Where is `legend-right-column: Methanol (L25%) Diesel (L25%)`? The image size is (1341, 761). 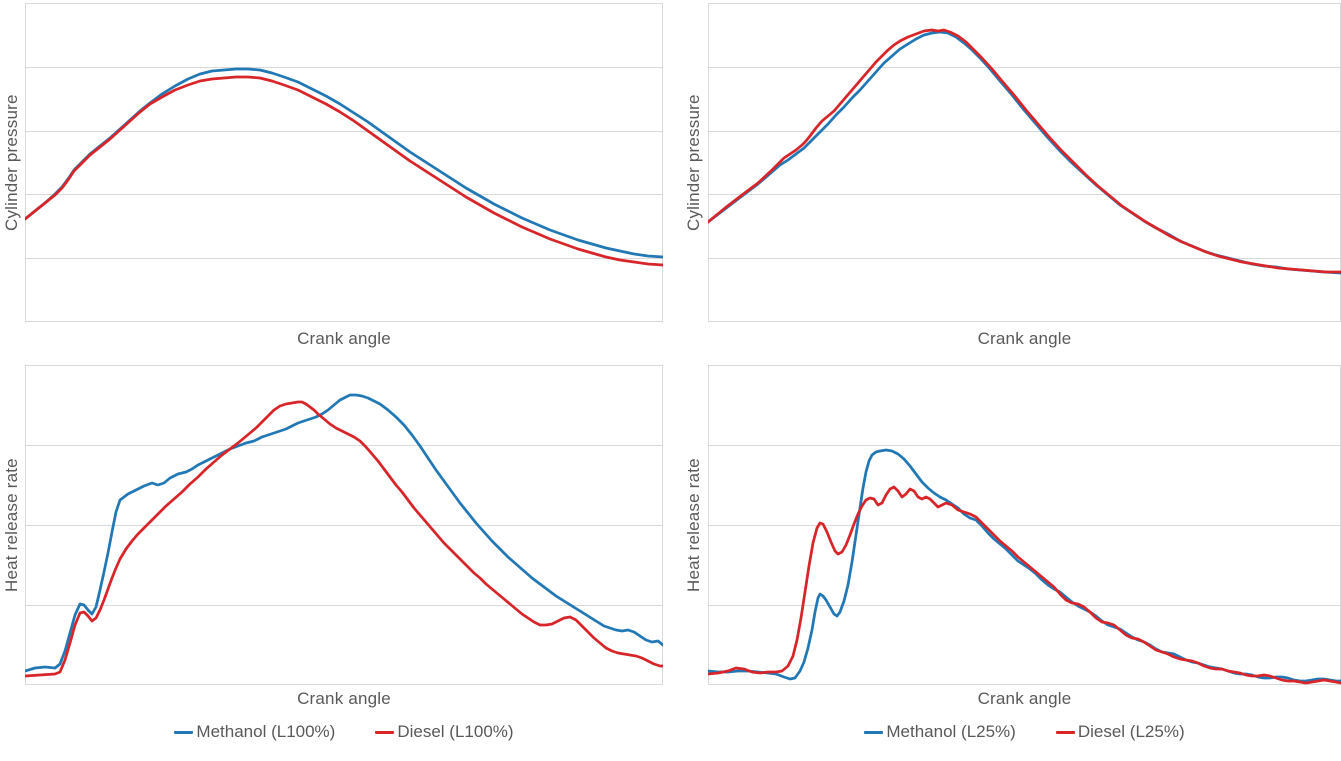
legend-right-column: Methanol (L25%) Diesel (L25%) is located at coordinates (1024, 732).